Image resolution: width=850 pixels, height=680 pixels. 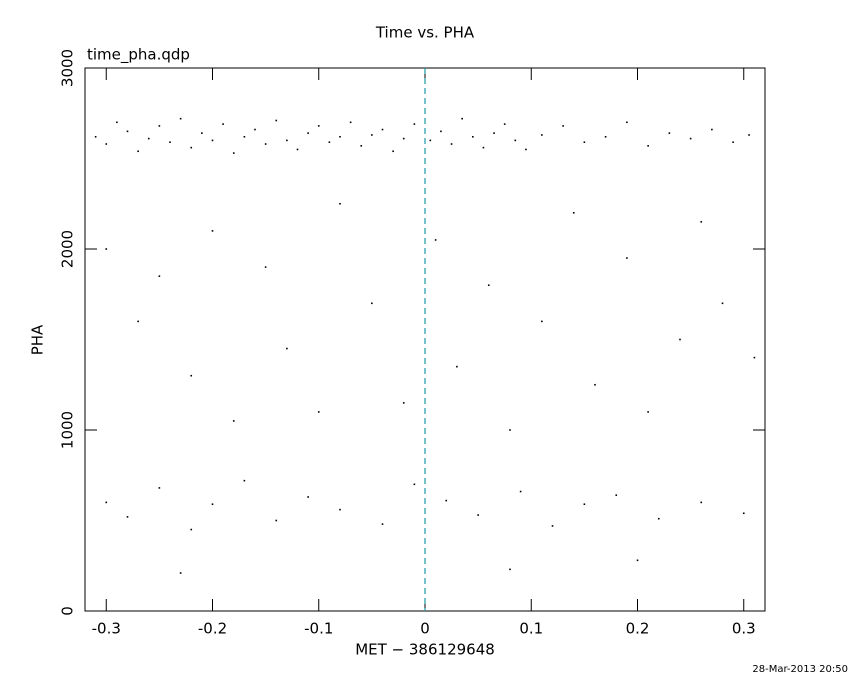 What do you see at coordinates (106, 629) in the screenshot?
I see `x-tick-label: -0.3` at bounding box center [106, 629].